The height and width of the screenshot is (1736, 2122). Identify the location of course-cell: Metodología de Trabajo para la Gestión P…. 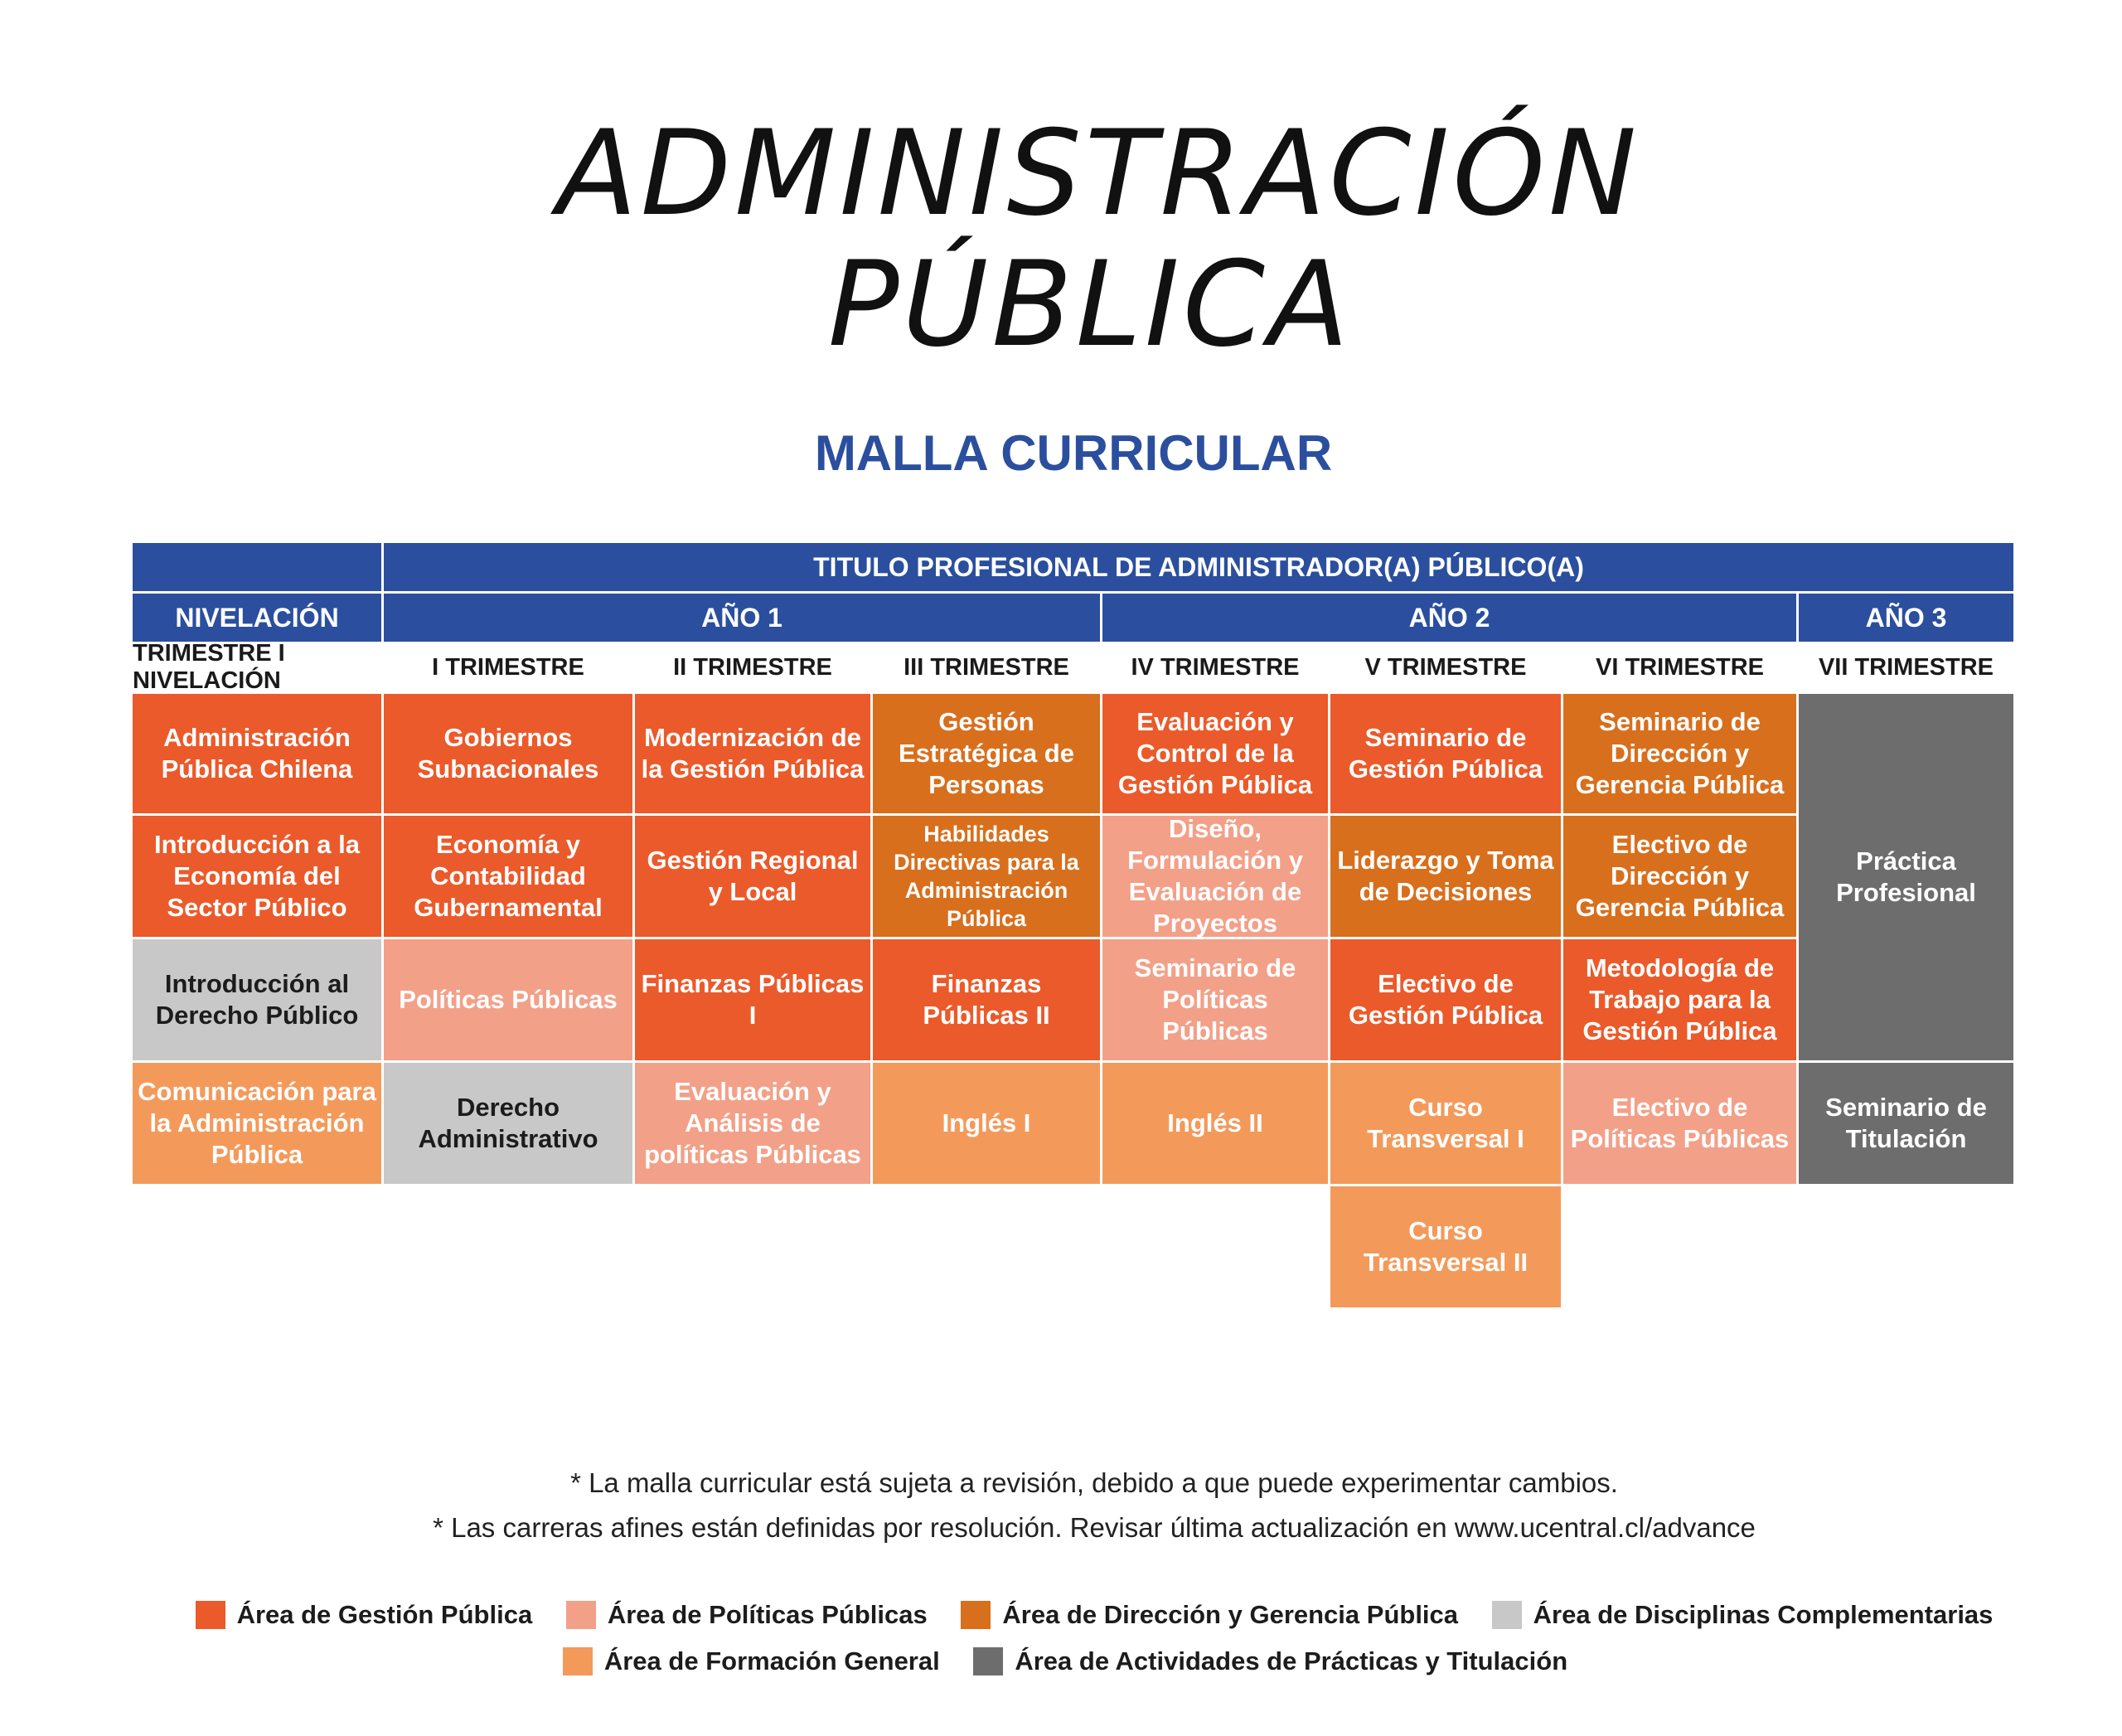
(1679, 999).